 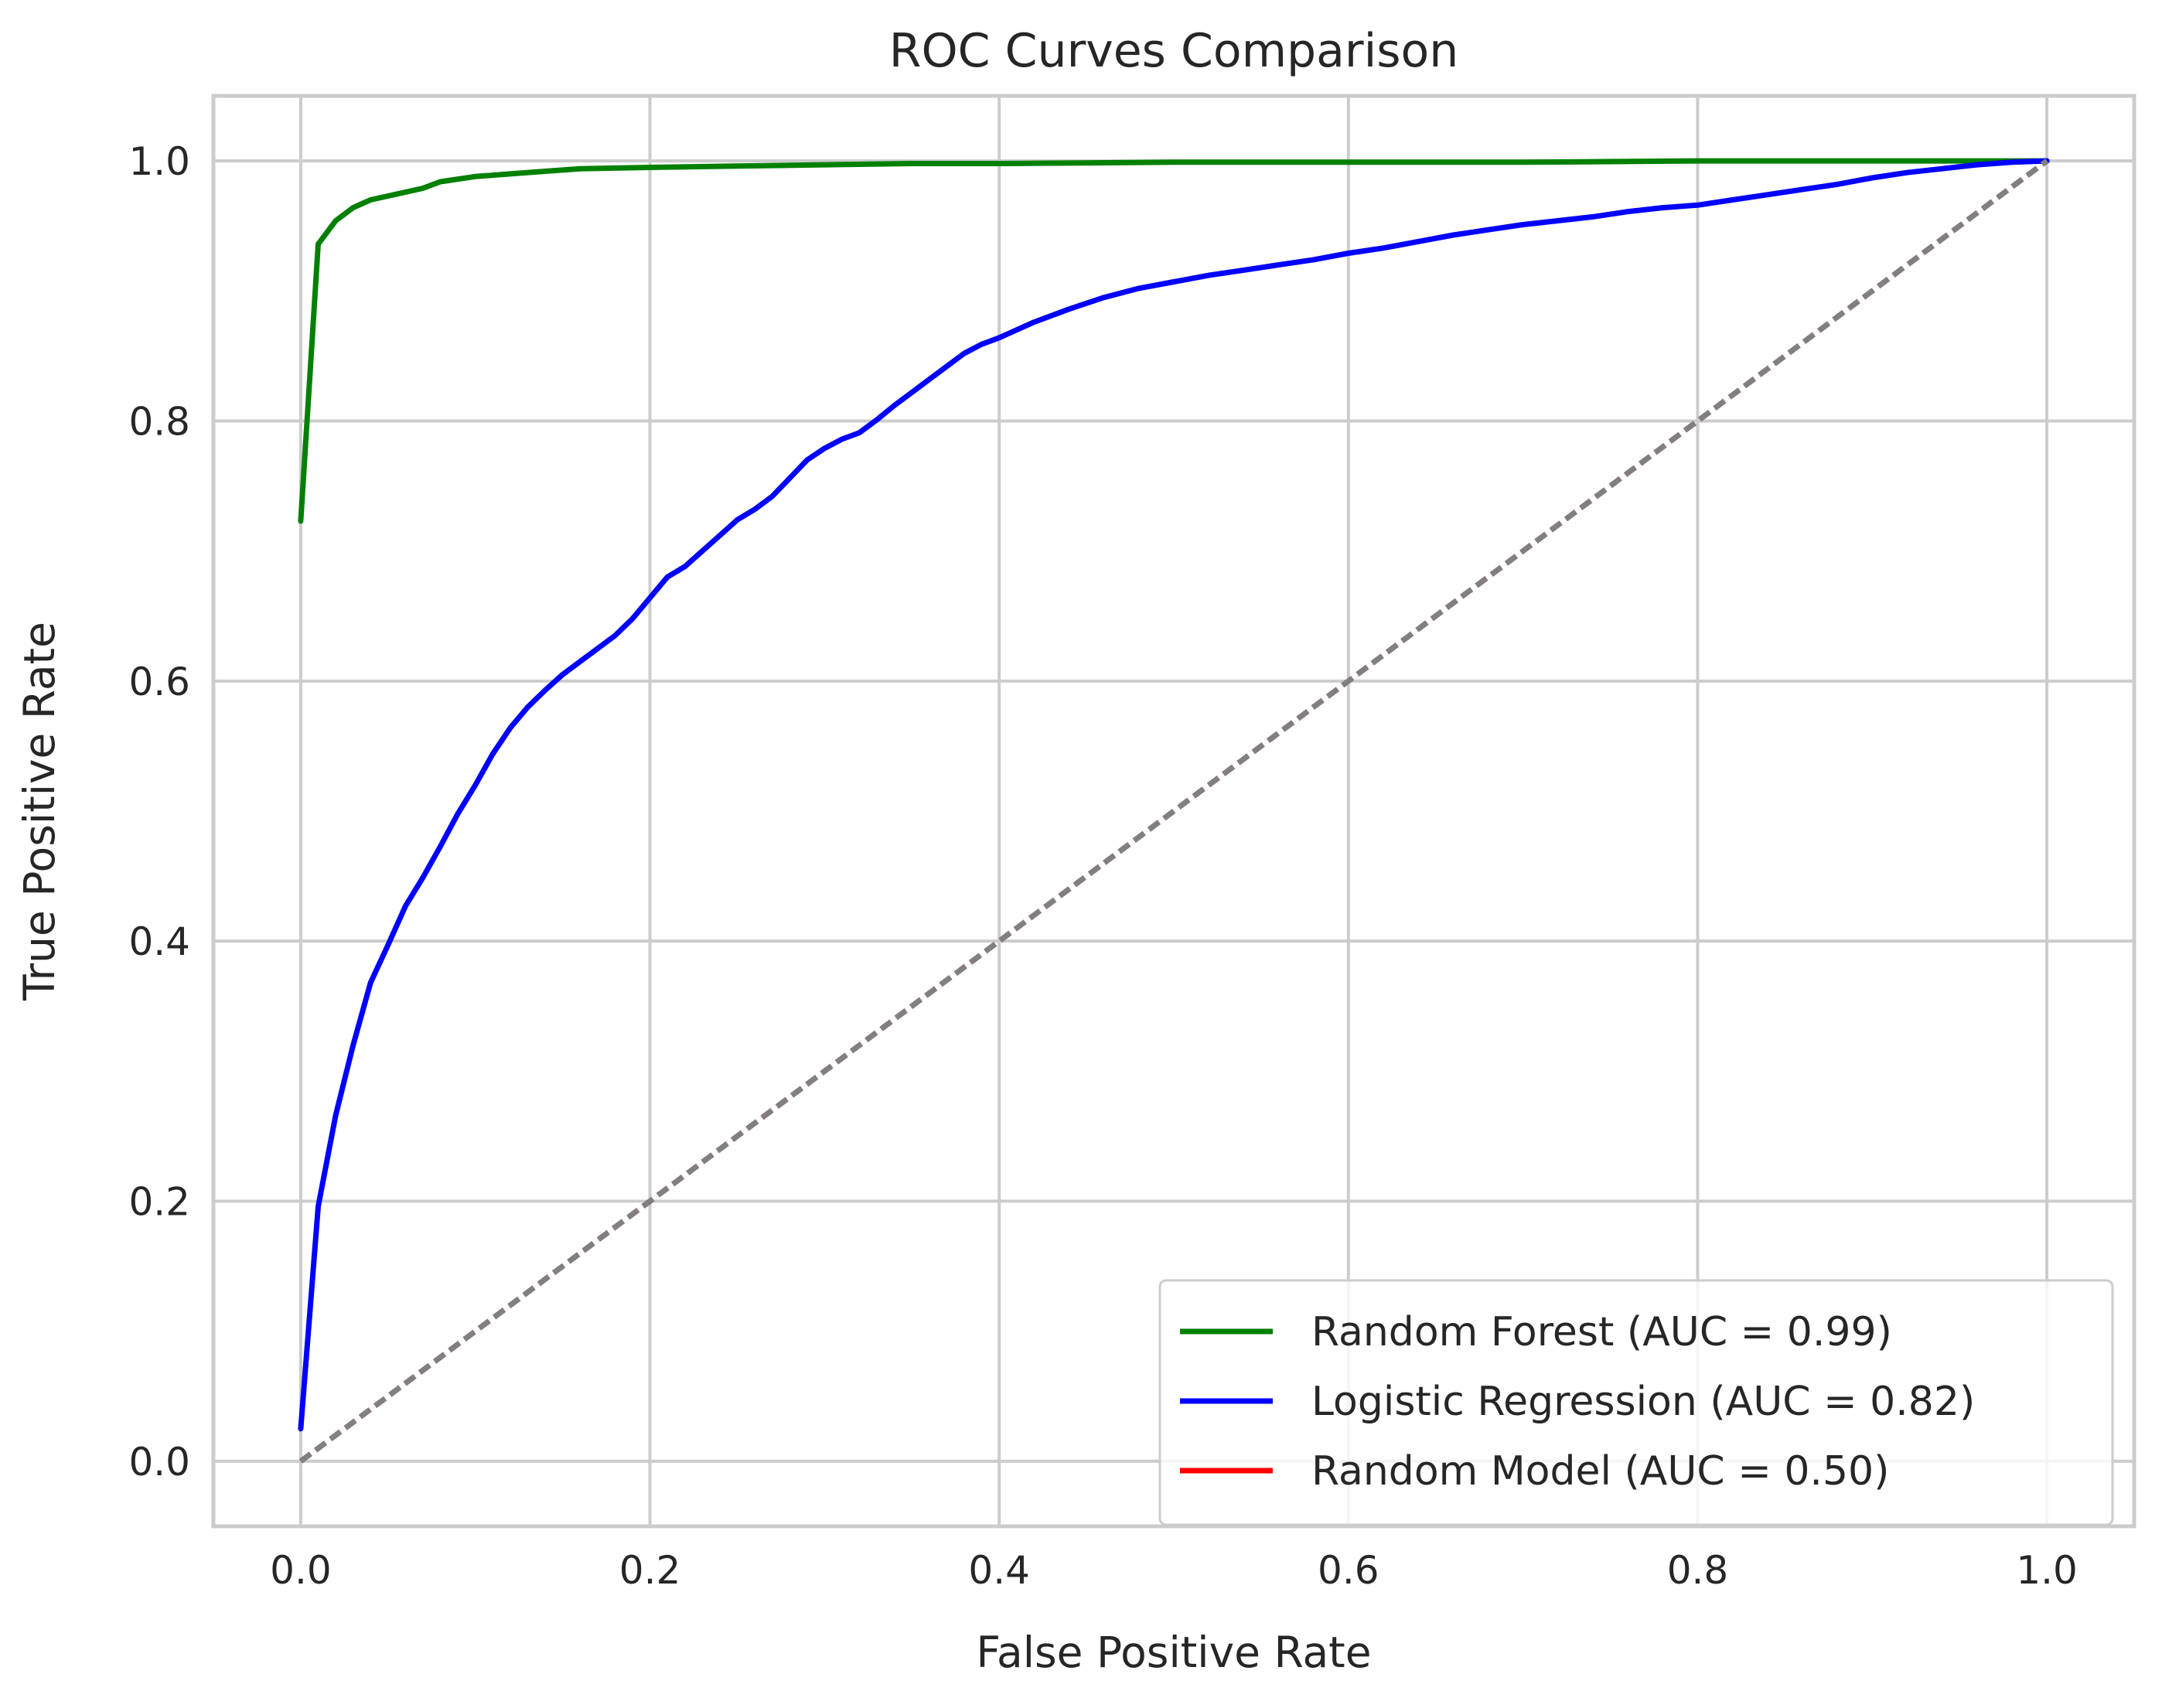 I want to click on legend-box, so click(x=1636, y=1402).